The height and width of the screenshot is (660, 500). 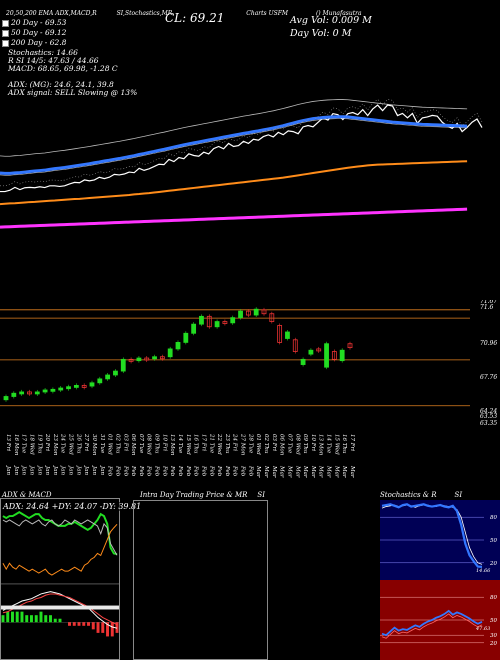 What do you see at coordinates (73, 92) in the screenshot?
I see `adx-signal: ADX signal: SELL Slowing @ 13%` at bounding box center [73, 92].